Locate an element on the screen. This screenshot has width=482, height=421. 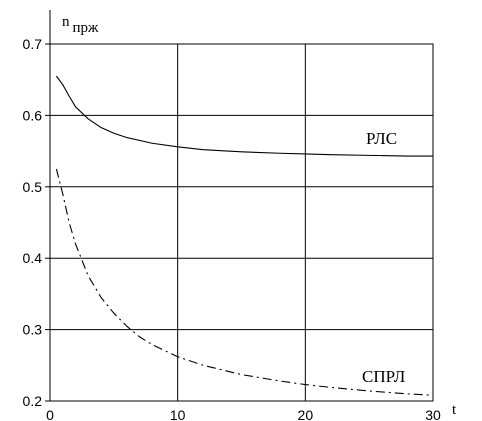
y-tick-label: 0.2 is located at coordinates (33, 401).